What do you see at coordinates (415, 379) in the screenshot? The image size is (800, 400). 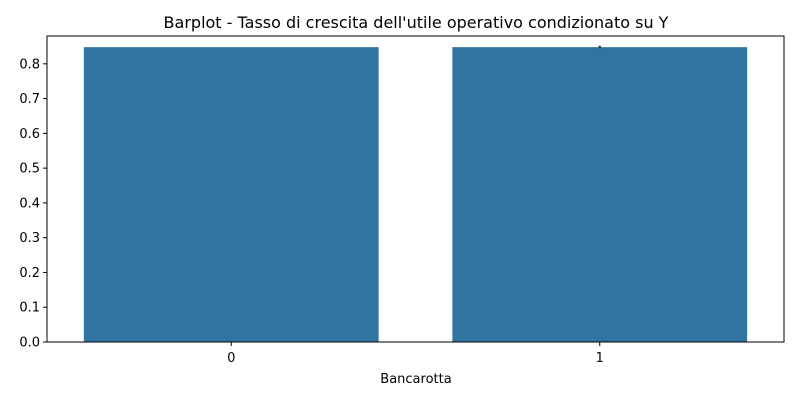 I see `x-axis-label: Bancarotta` at bounding box center [415, 379].